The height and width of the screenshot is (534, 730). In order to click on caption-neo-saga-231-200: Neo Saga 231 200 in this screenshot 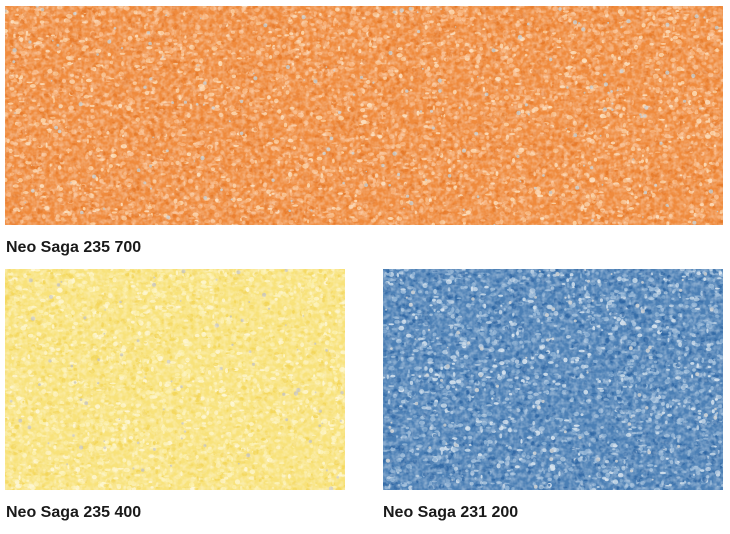, I will do `click(451, 512)`.